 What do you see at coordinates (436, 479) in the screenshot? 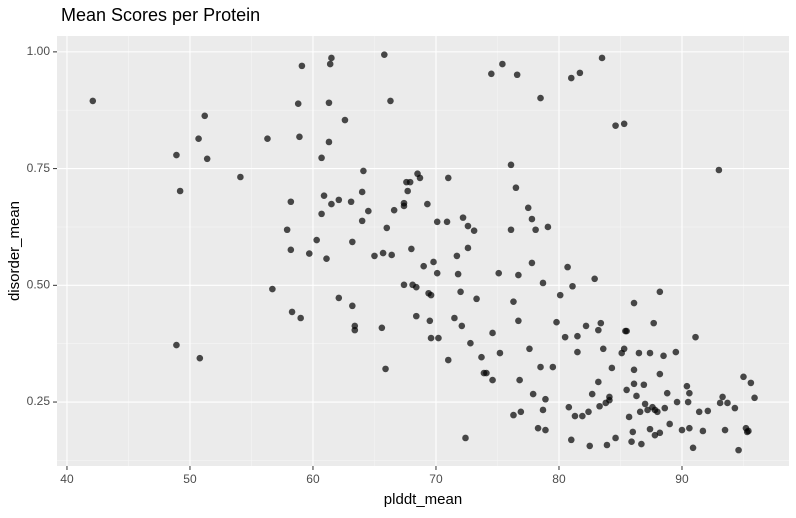
I see `x-tick-label: 70` at bounding box center [436, 479].